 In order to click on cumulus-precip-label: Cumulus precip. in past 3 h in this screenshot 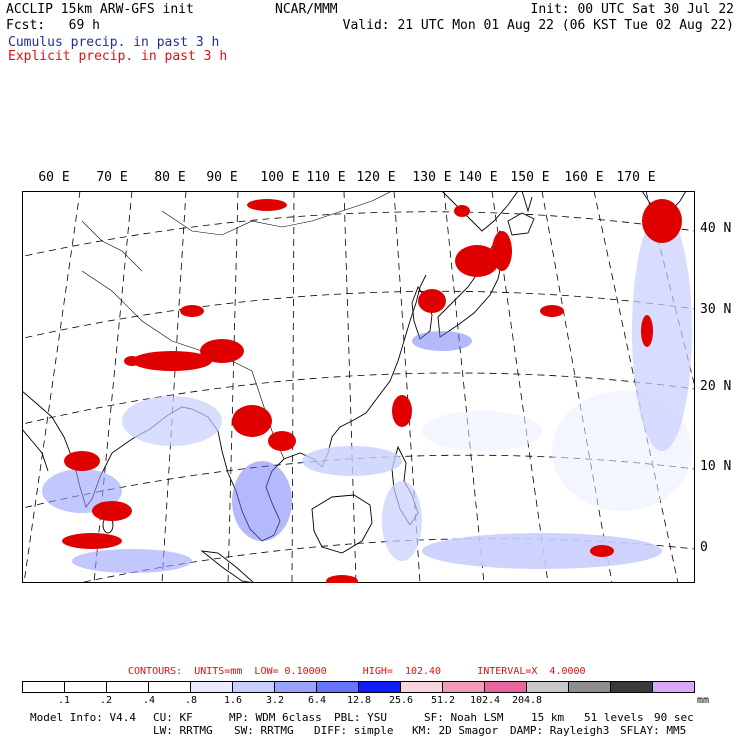, I will do `click(114, 42)`.